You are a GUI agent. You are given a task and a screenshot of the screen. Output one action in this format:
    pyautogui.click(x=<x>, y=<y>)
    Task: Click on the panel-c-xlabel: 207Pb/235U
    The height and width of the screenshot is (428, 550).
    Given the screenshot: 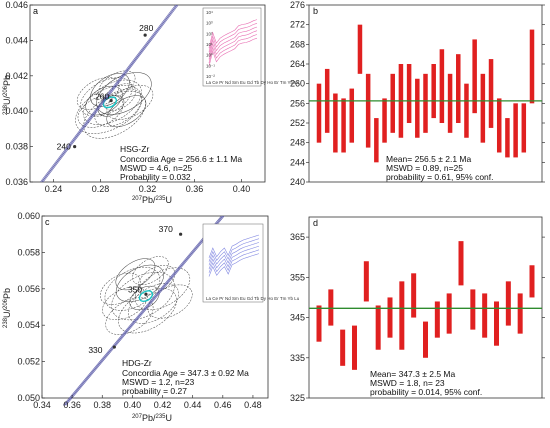 What is the action you would take?
    pyautogui.click(x=152, y=418)
    